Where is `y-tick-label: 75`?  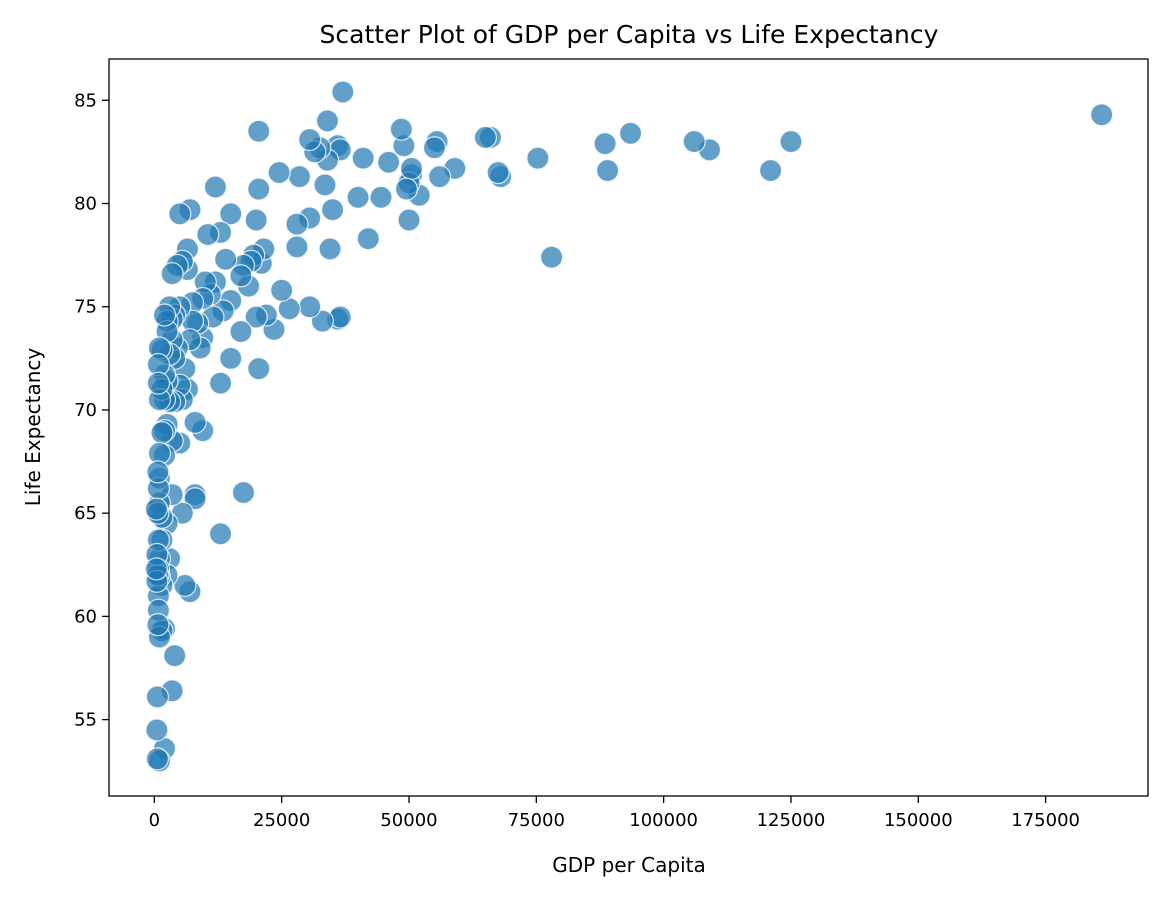 y-tick-label: 75 is located at coordinates (85, 307).